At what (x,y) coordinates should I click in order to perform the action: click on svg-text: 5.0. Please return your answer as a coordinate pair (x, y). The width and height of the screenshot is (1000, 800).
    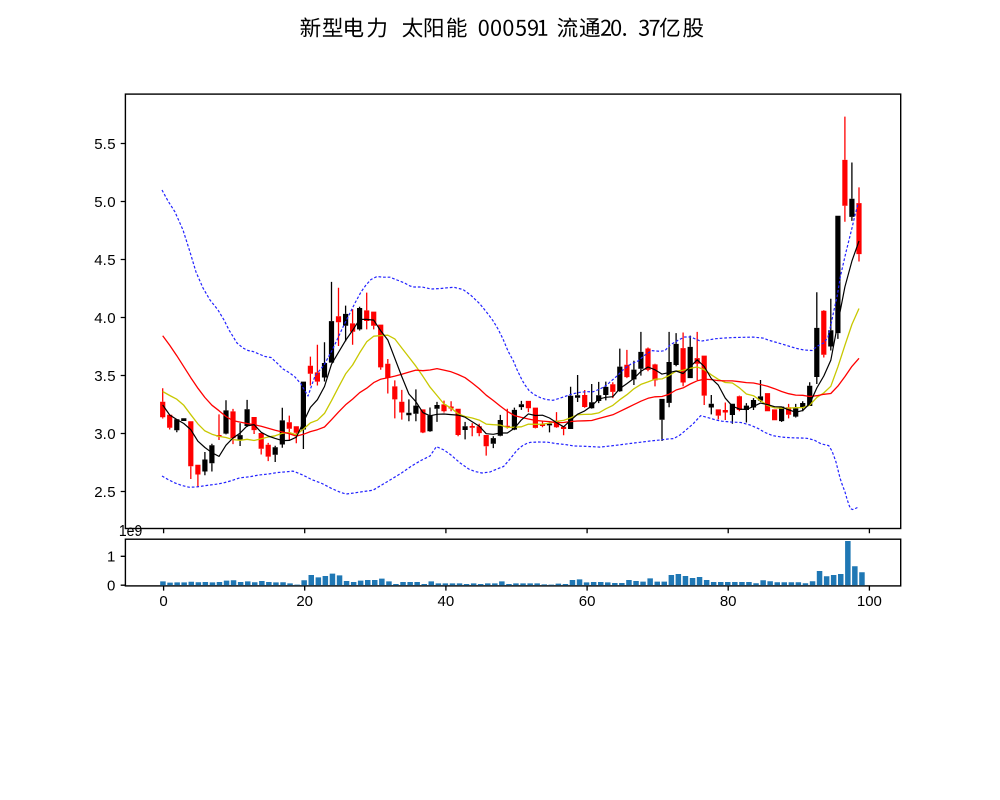
    Looking at the image, I should click on (104, 202).